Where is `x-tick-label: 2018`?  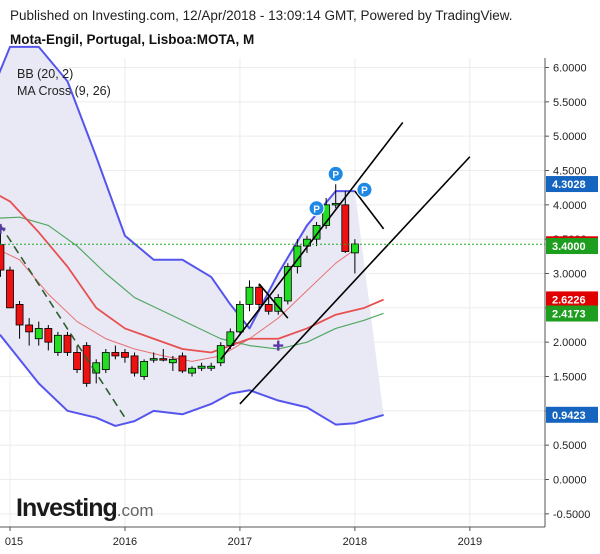
x-tick-label: 2018 is located at coordinates (355, 542).